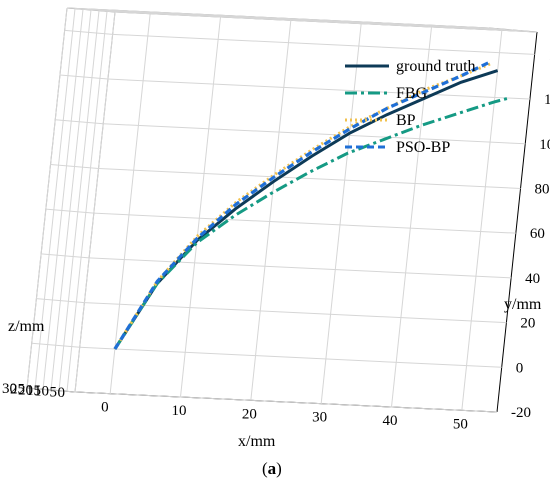 This screenshot has width=550, height=488. What do you see at coordinates (423, 147) in the screenshot?
I see `legend-label-3: PSO-BP` at bounding box center [423, 147].